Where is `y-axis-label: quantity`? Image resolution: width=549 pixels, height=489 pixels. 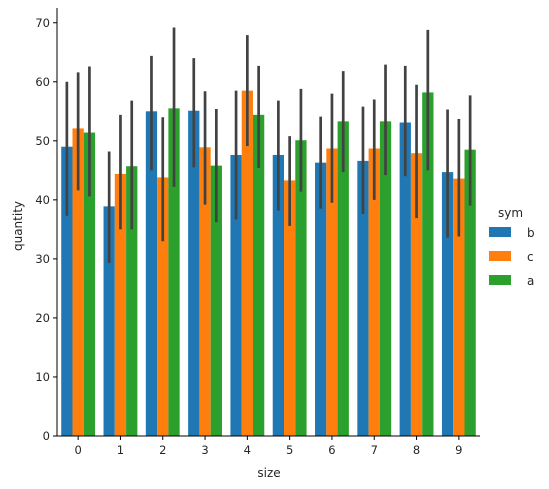 y-axis-label: quantity is located at coordinates (18, 226).